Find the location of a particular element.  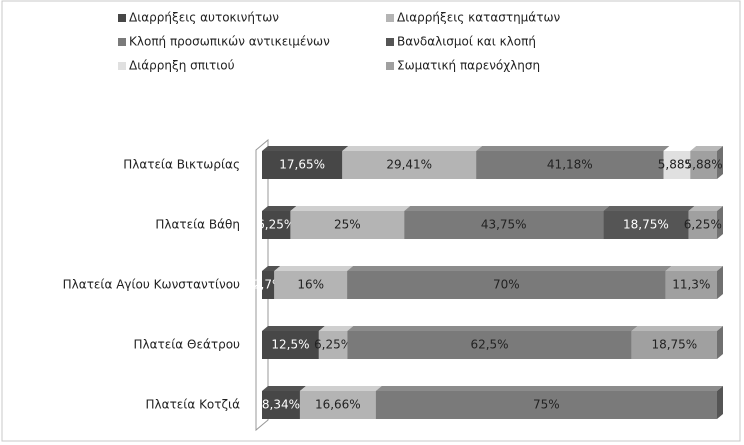

data-label: 17,65% is located at coordinates (302, 165).